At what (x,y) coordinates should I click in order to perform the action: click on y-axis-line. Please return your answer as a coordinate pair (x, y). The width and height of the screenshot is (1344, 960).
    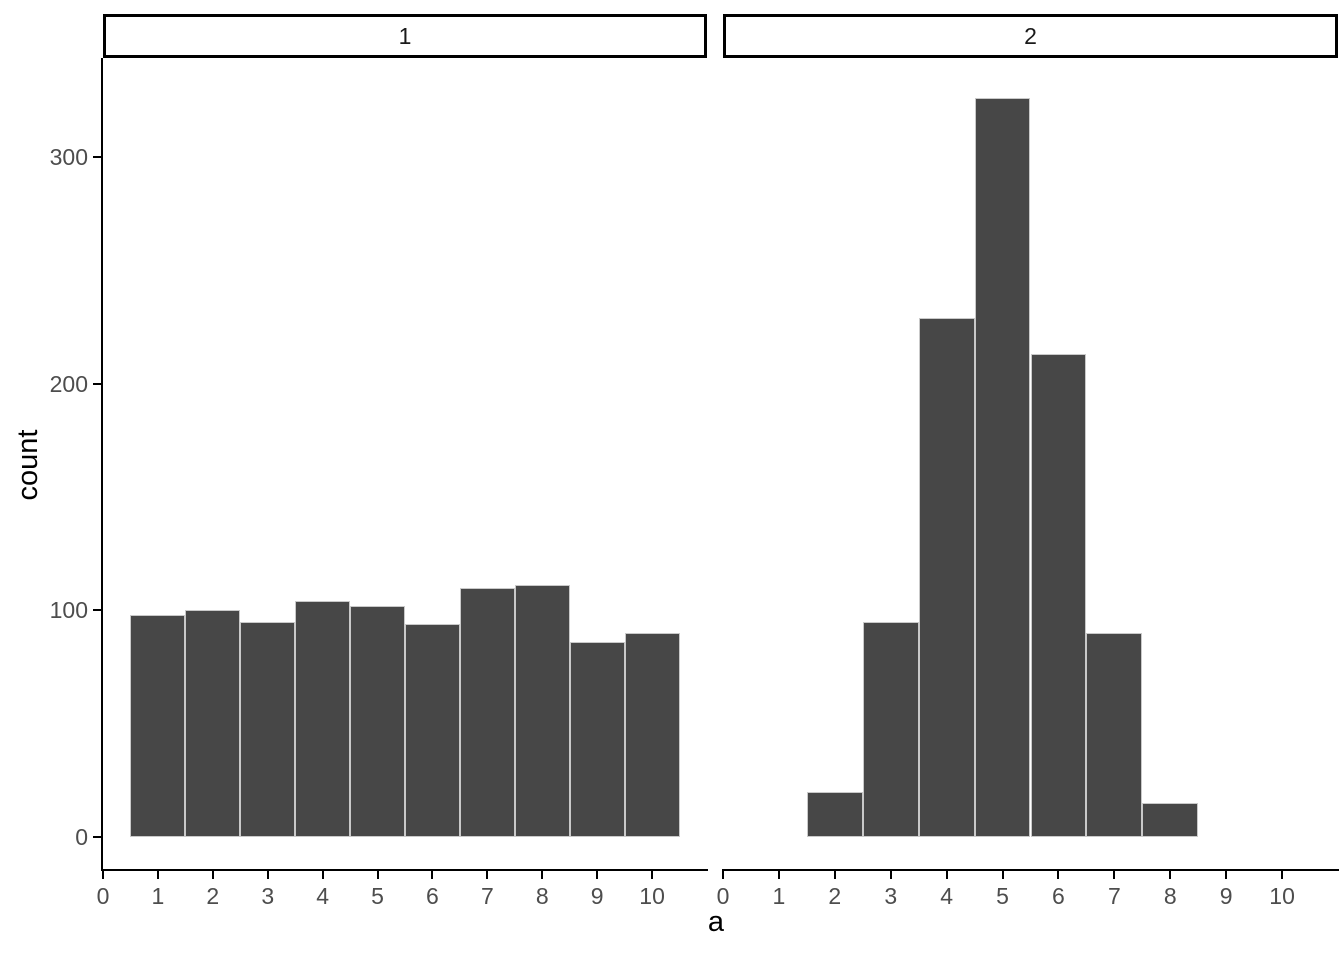
    Looking at the image, I should click on (102, 464).